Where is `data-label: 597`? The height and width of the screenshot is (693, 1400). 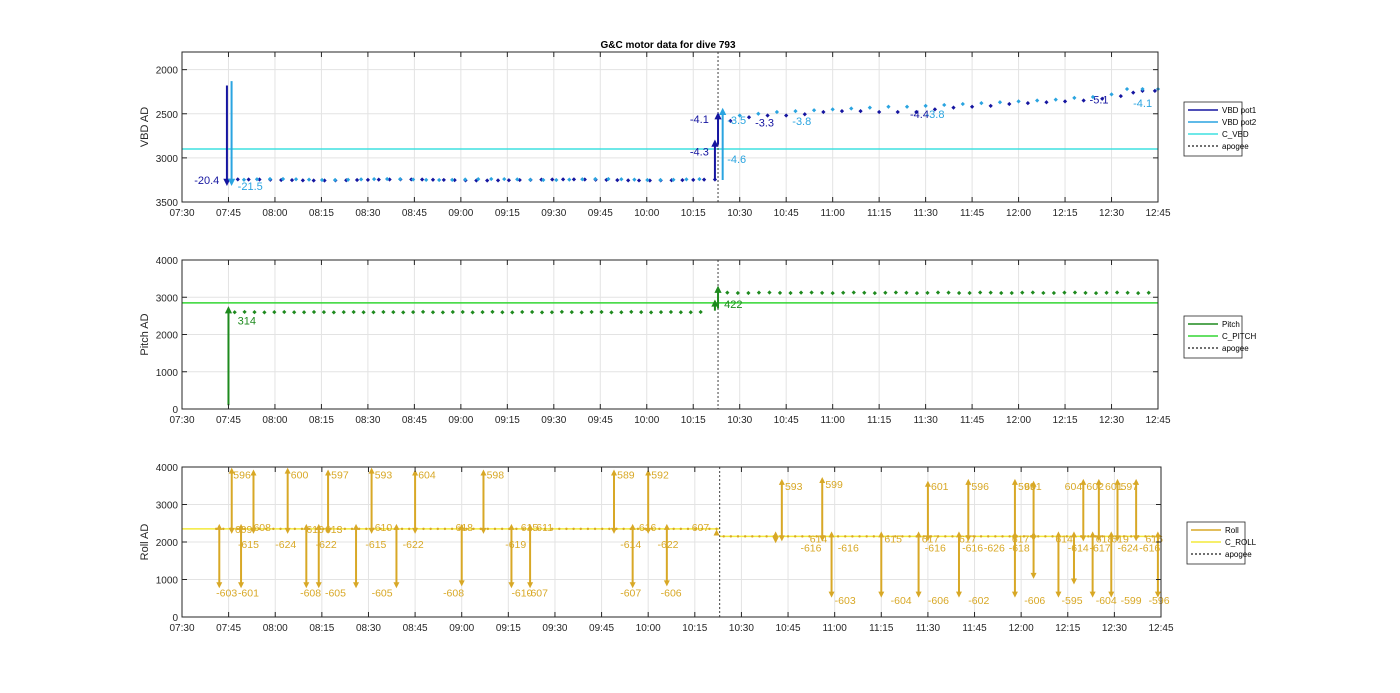
data-label: 597 is located at coordinates (1130, 487).